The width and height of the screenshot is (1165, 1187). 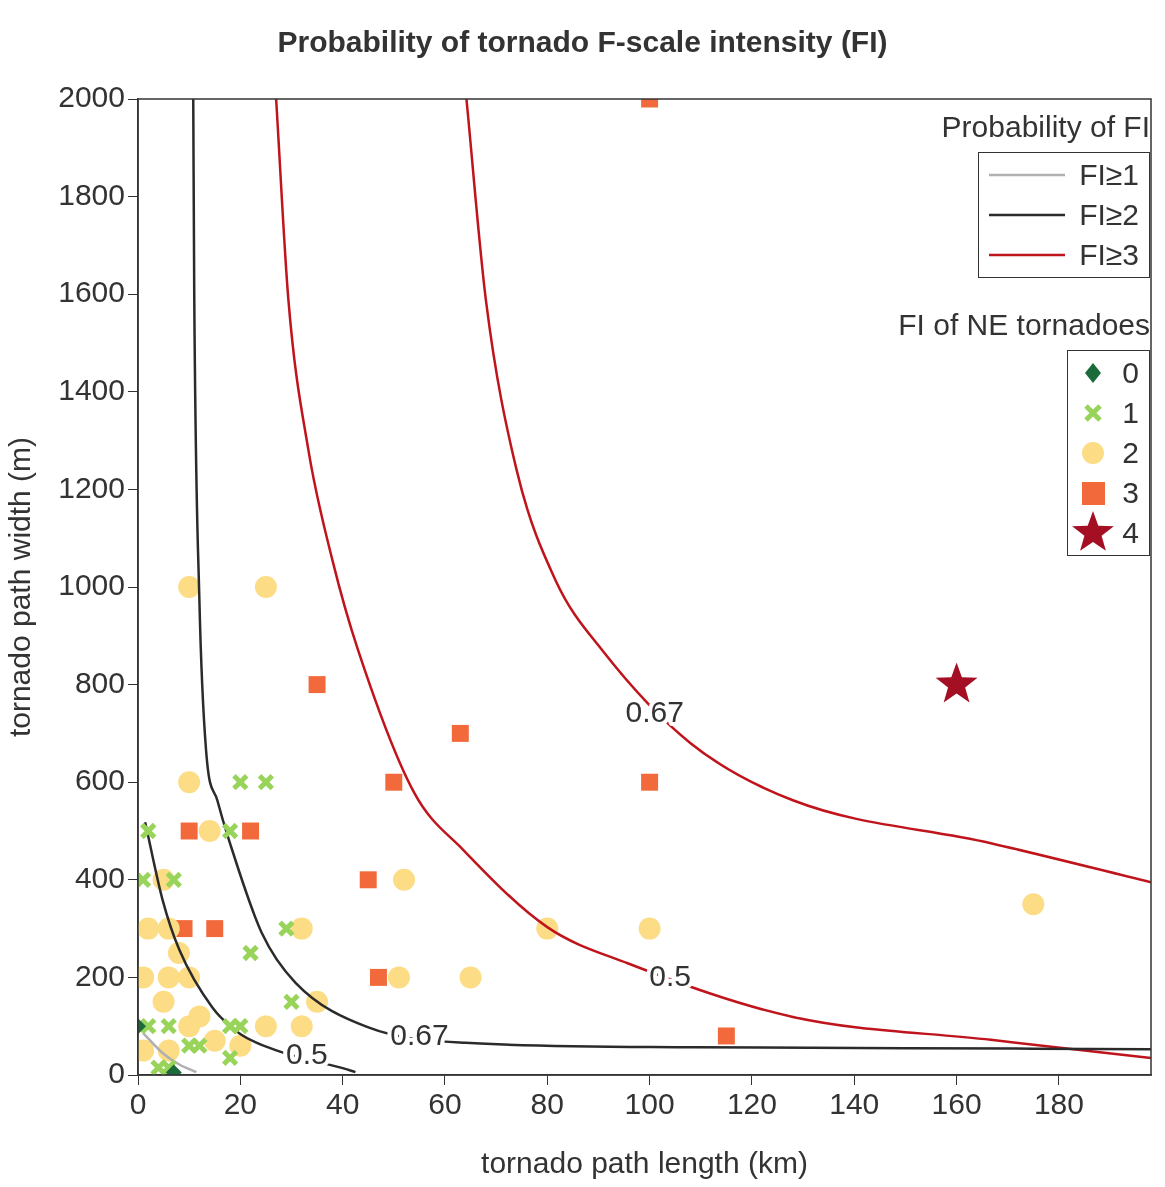 I want to click on legend-label: 3, so click(x=1130, y=493).